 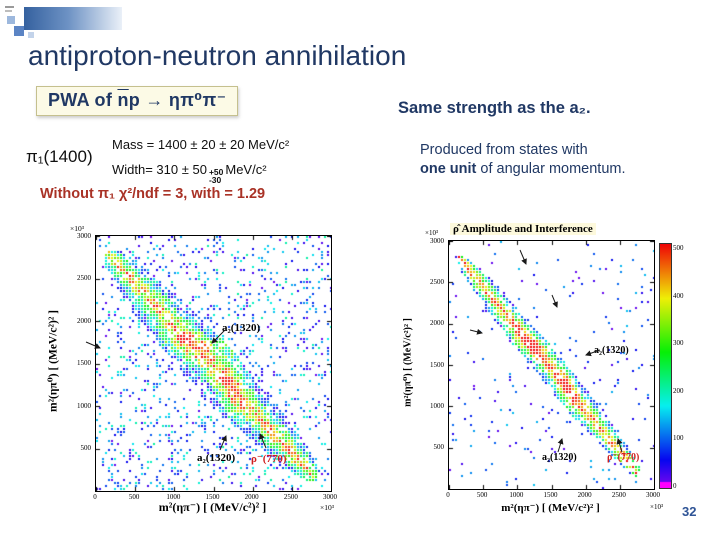 What do you see at coordinates (153, 194) in the screenshot?
I see `chi2-comparison: Without π₁ χ²/ndf = 3, with = 1.29` at bounding box center [153, 194].